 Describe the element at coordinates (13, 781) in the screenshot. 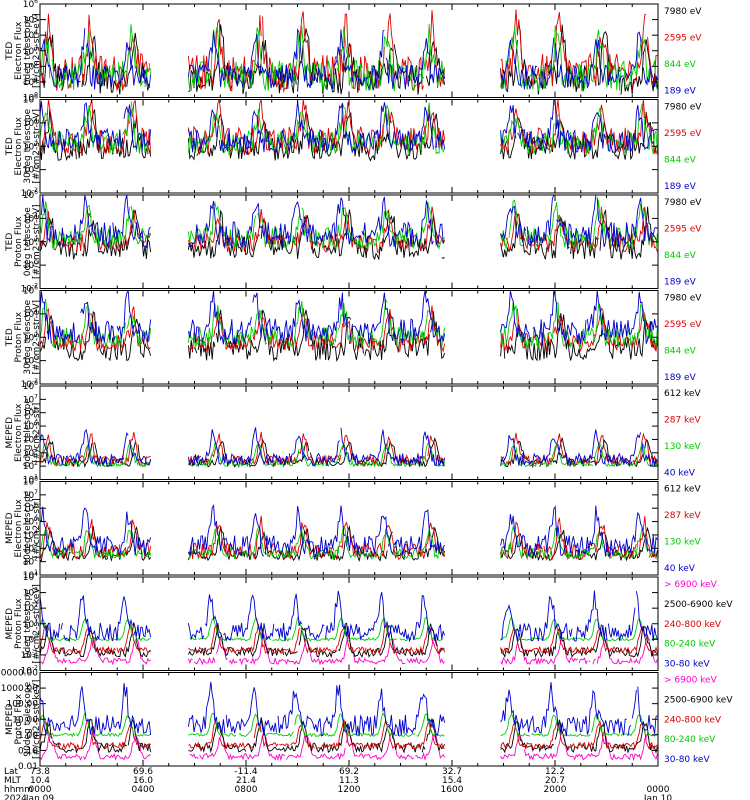

I see `time-axis-row-label: MLT` at that location.